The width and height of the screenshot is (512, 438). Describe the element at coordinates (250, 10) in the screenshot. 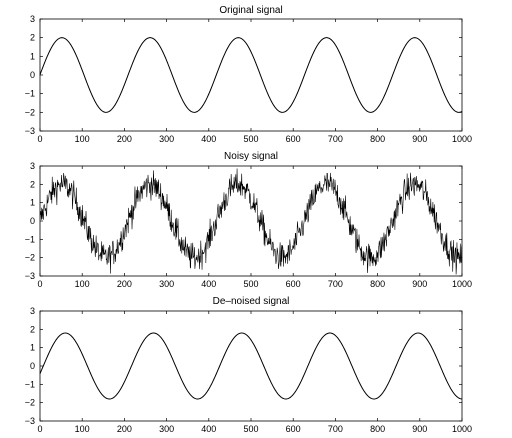

I see `chart-title: Original signal` at that location.